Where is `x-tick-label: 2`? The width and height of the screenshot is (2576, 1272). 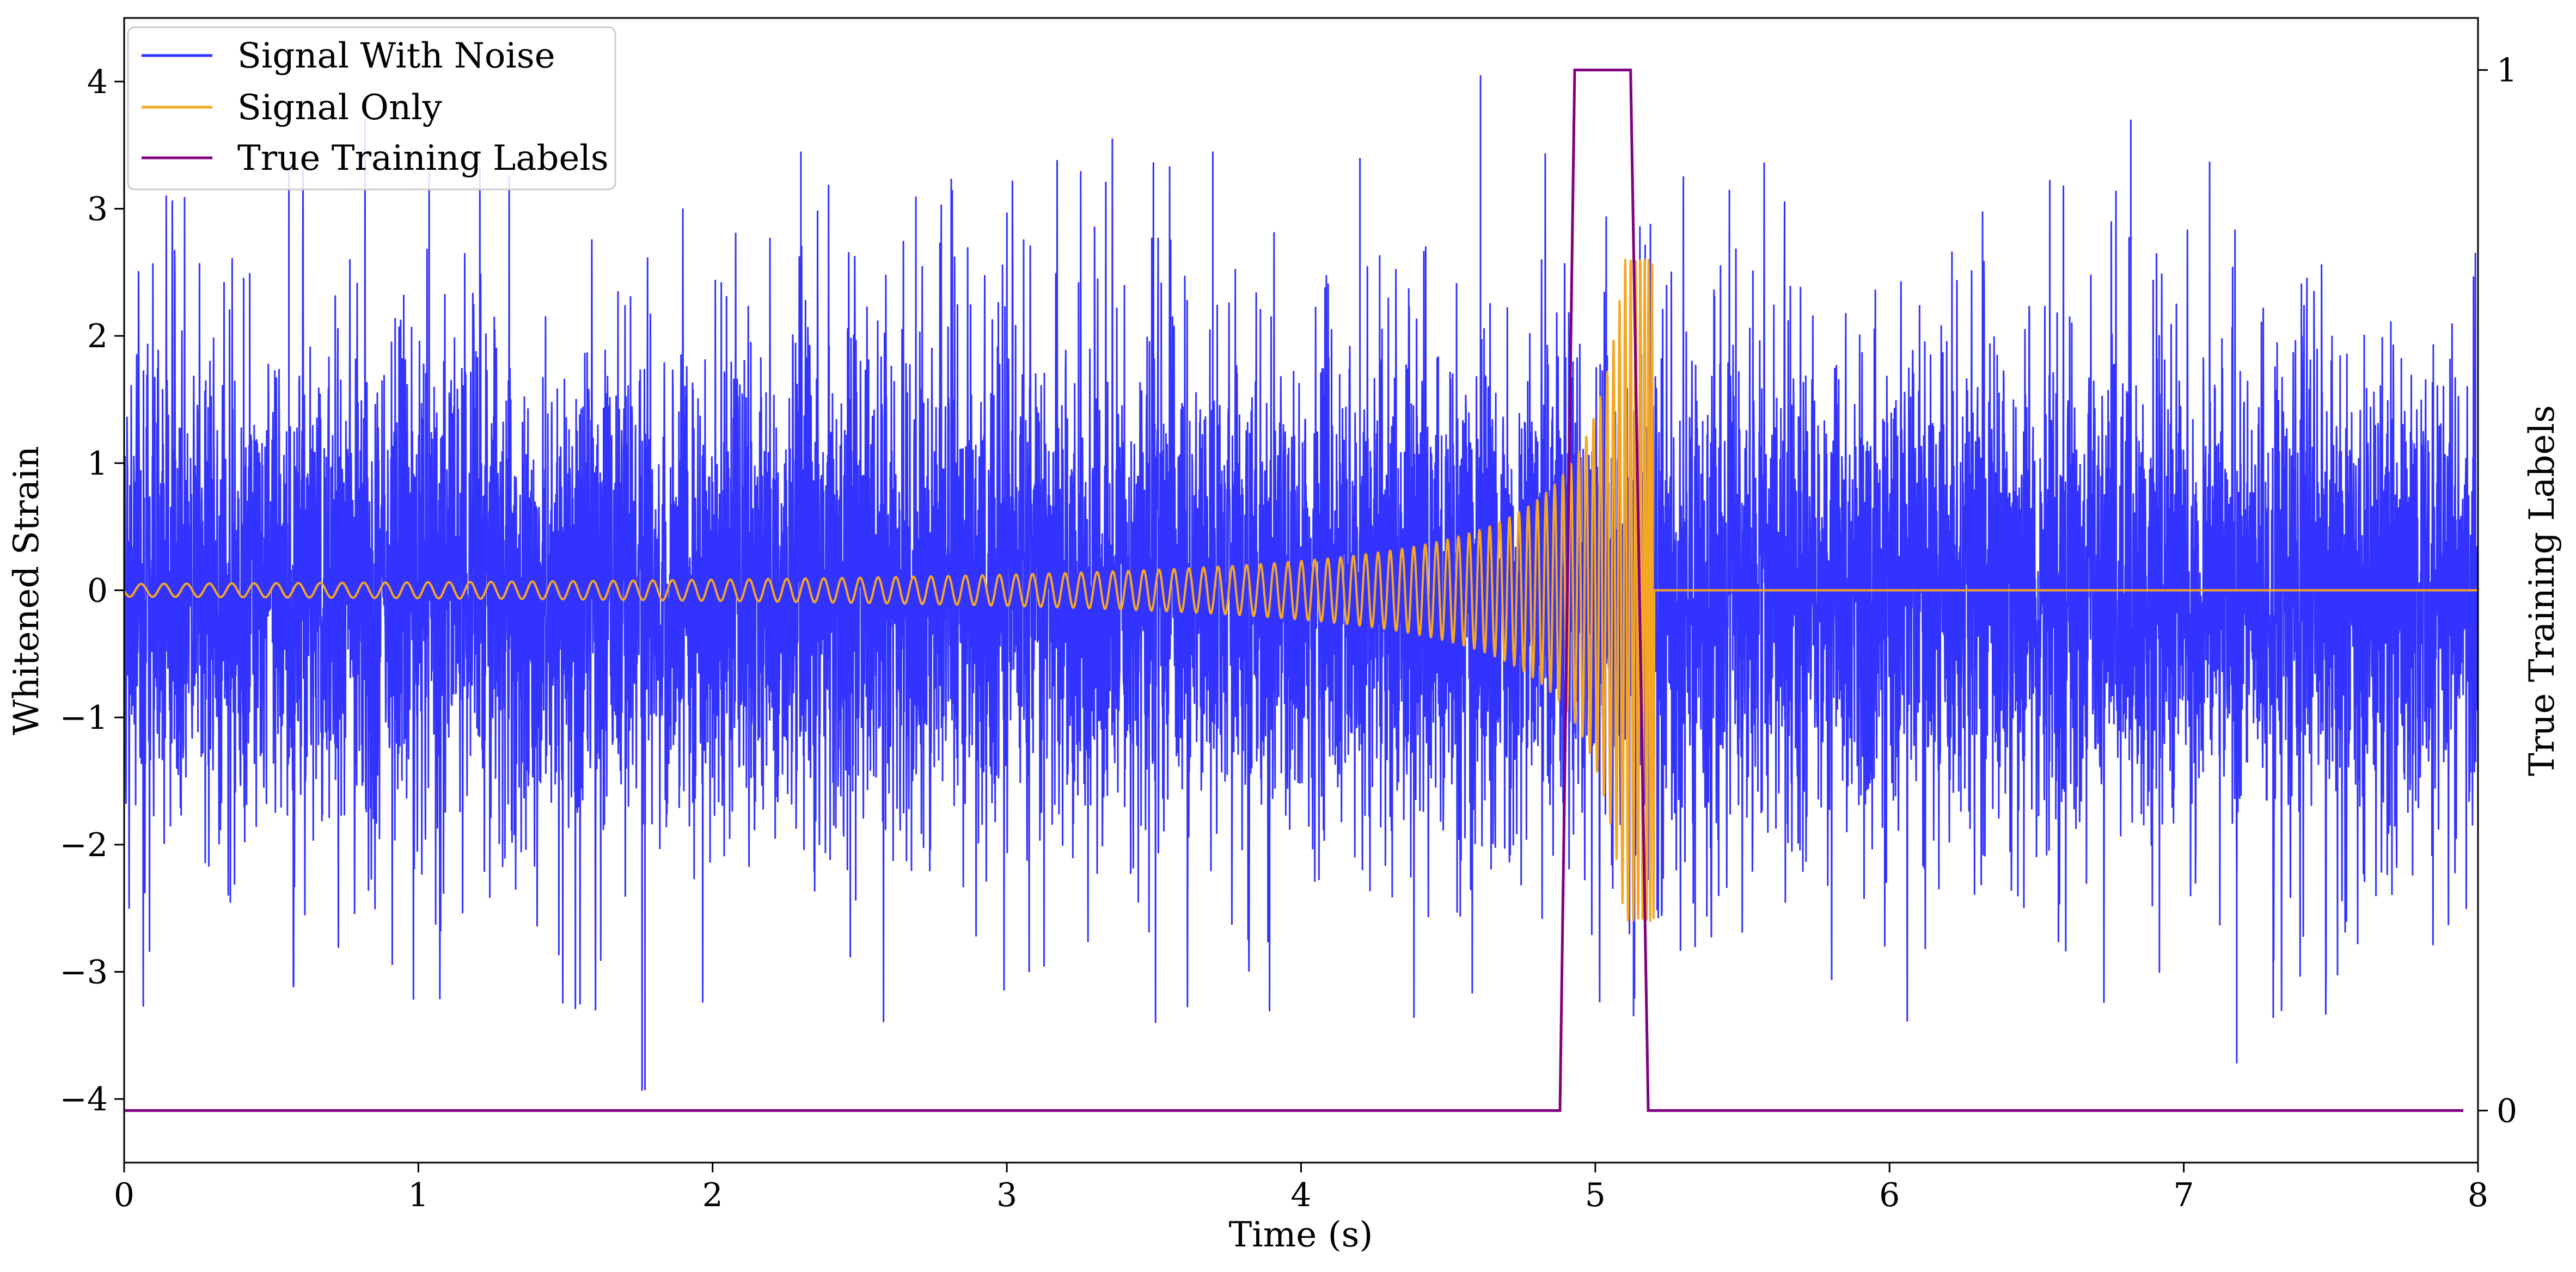
x-tick-label: 2 is located at coordinates (712, 1195).